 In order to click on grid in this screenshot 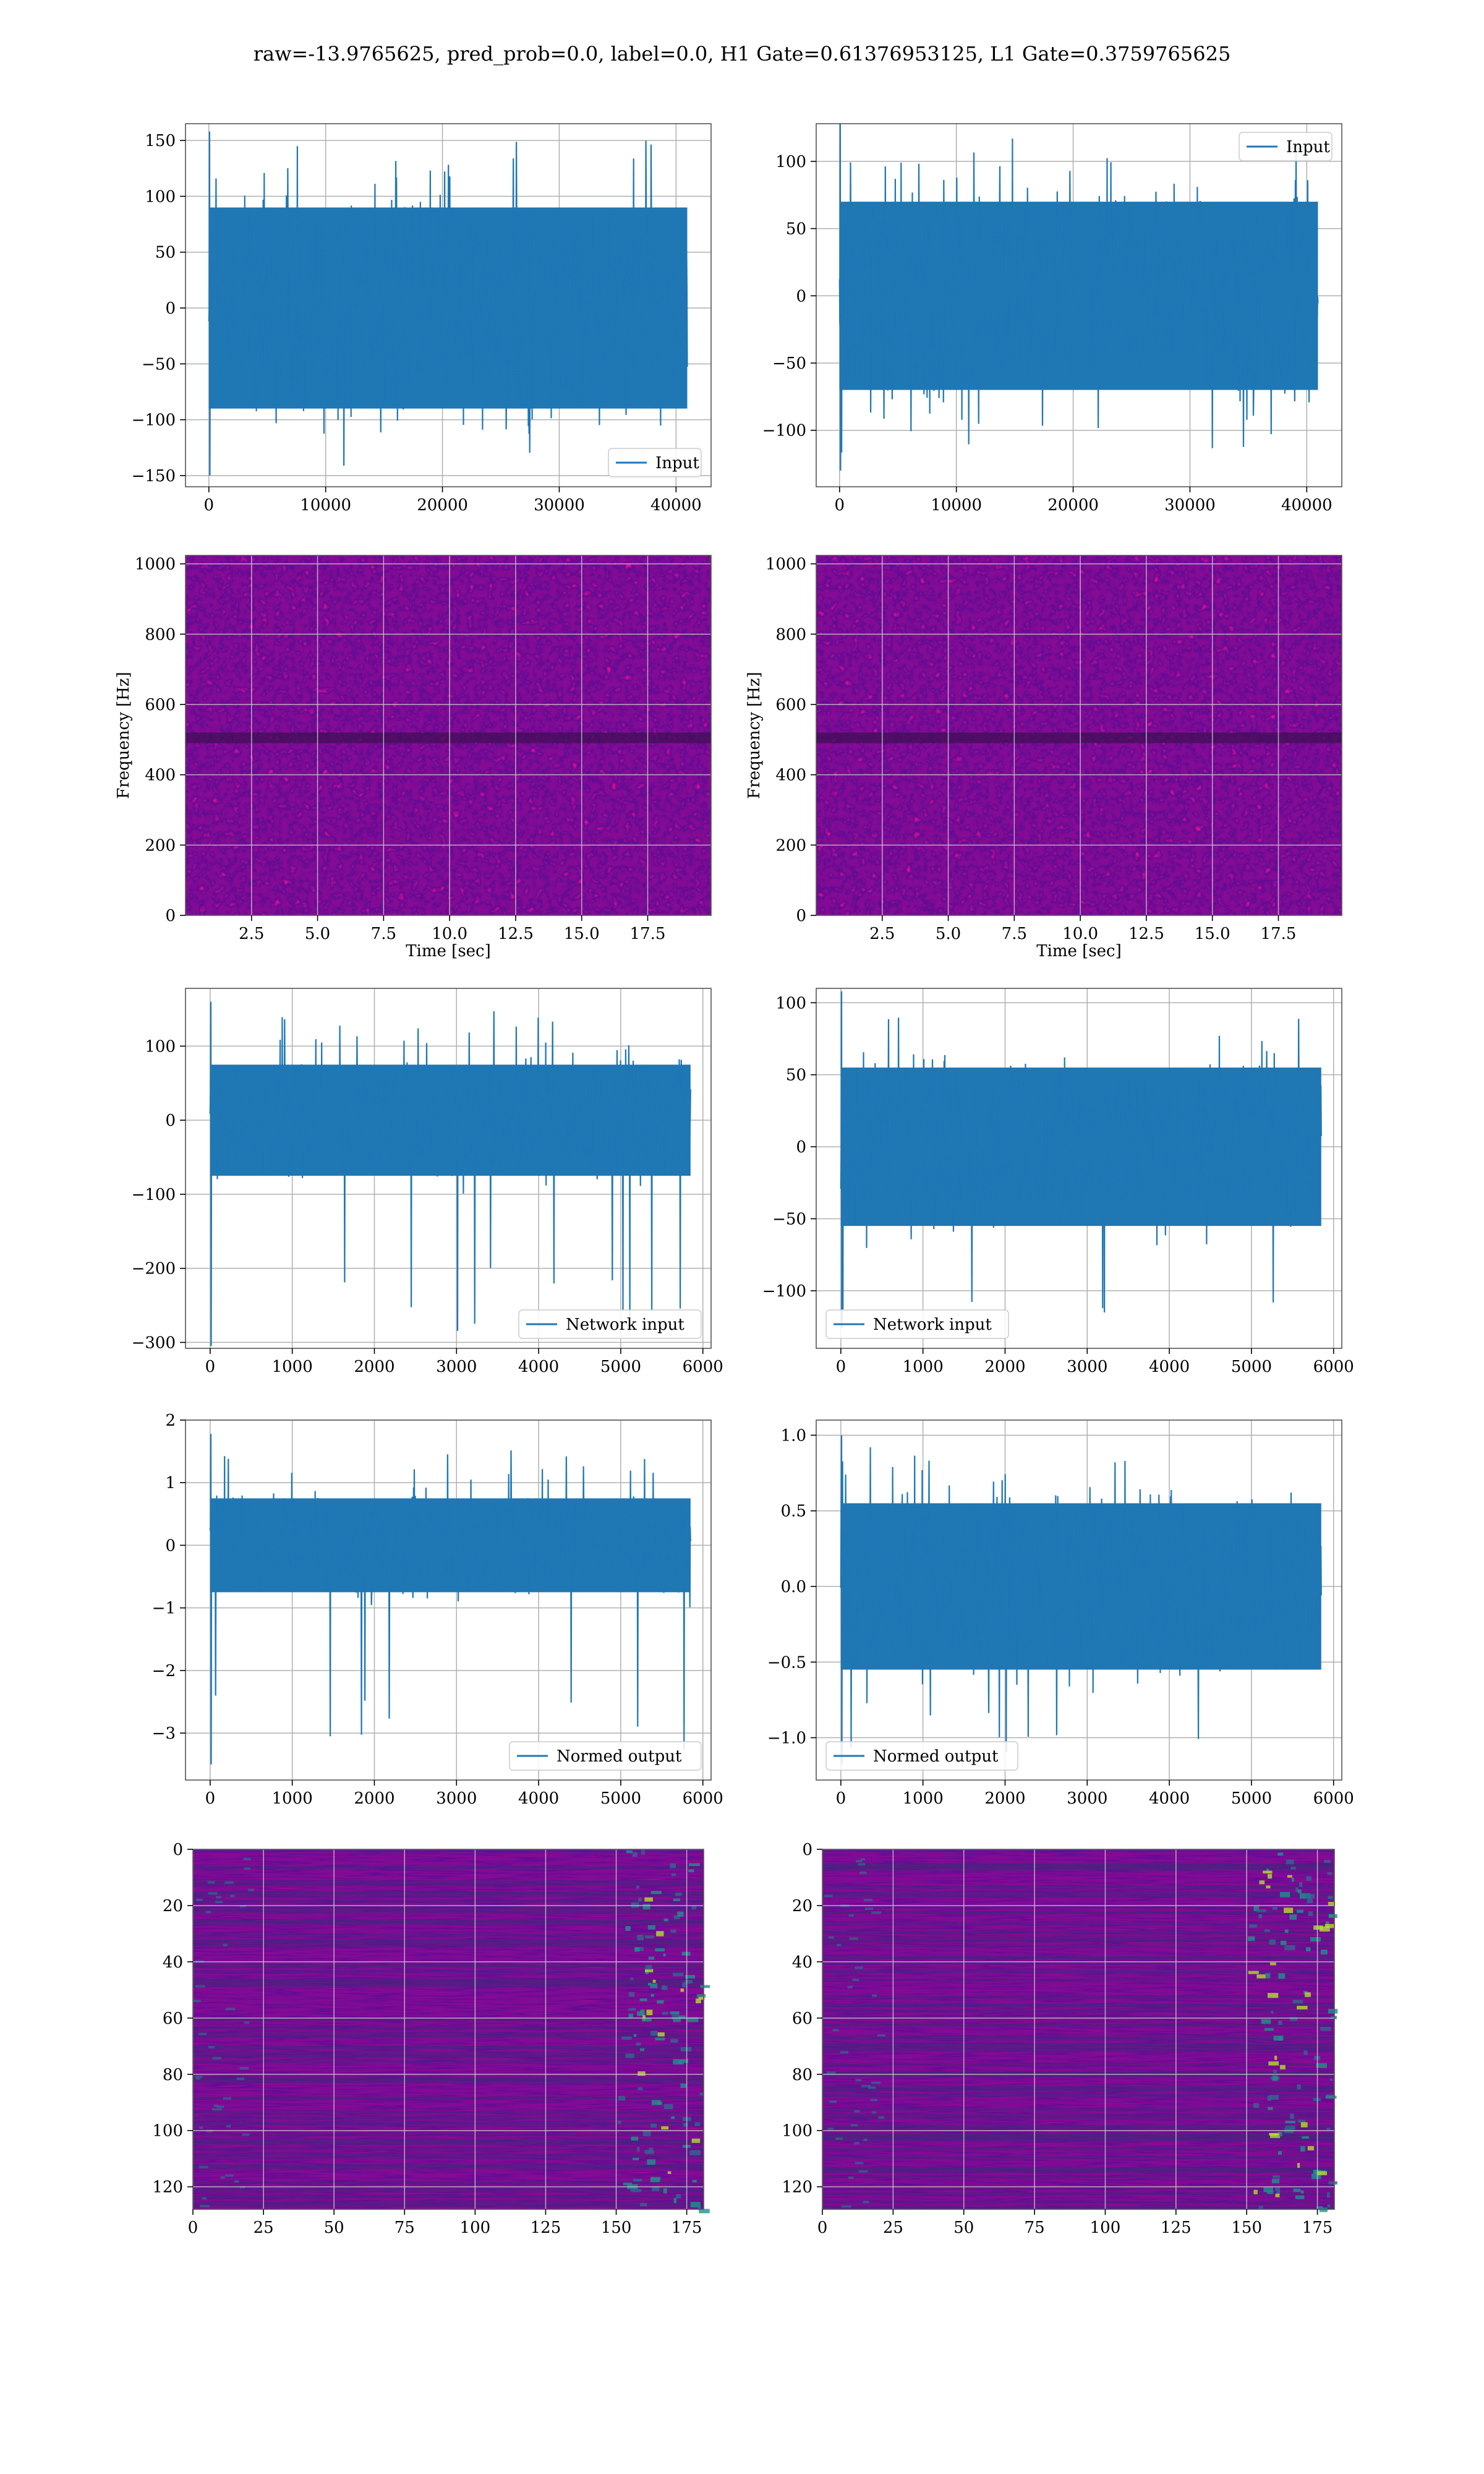, I will do `click(448, 735)`.